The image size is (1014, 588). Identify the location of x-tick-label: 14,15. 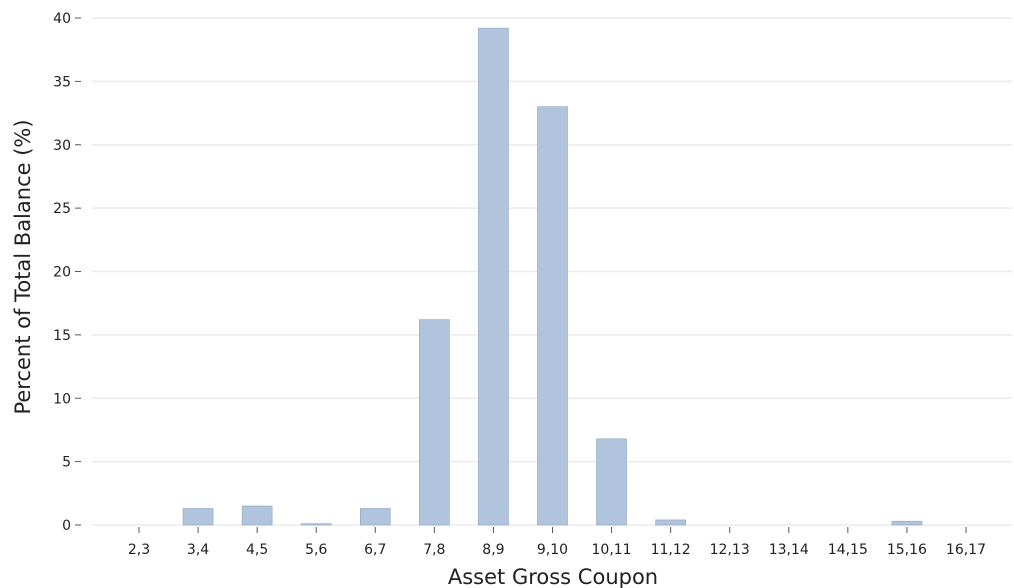
(848, 550).